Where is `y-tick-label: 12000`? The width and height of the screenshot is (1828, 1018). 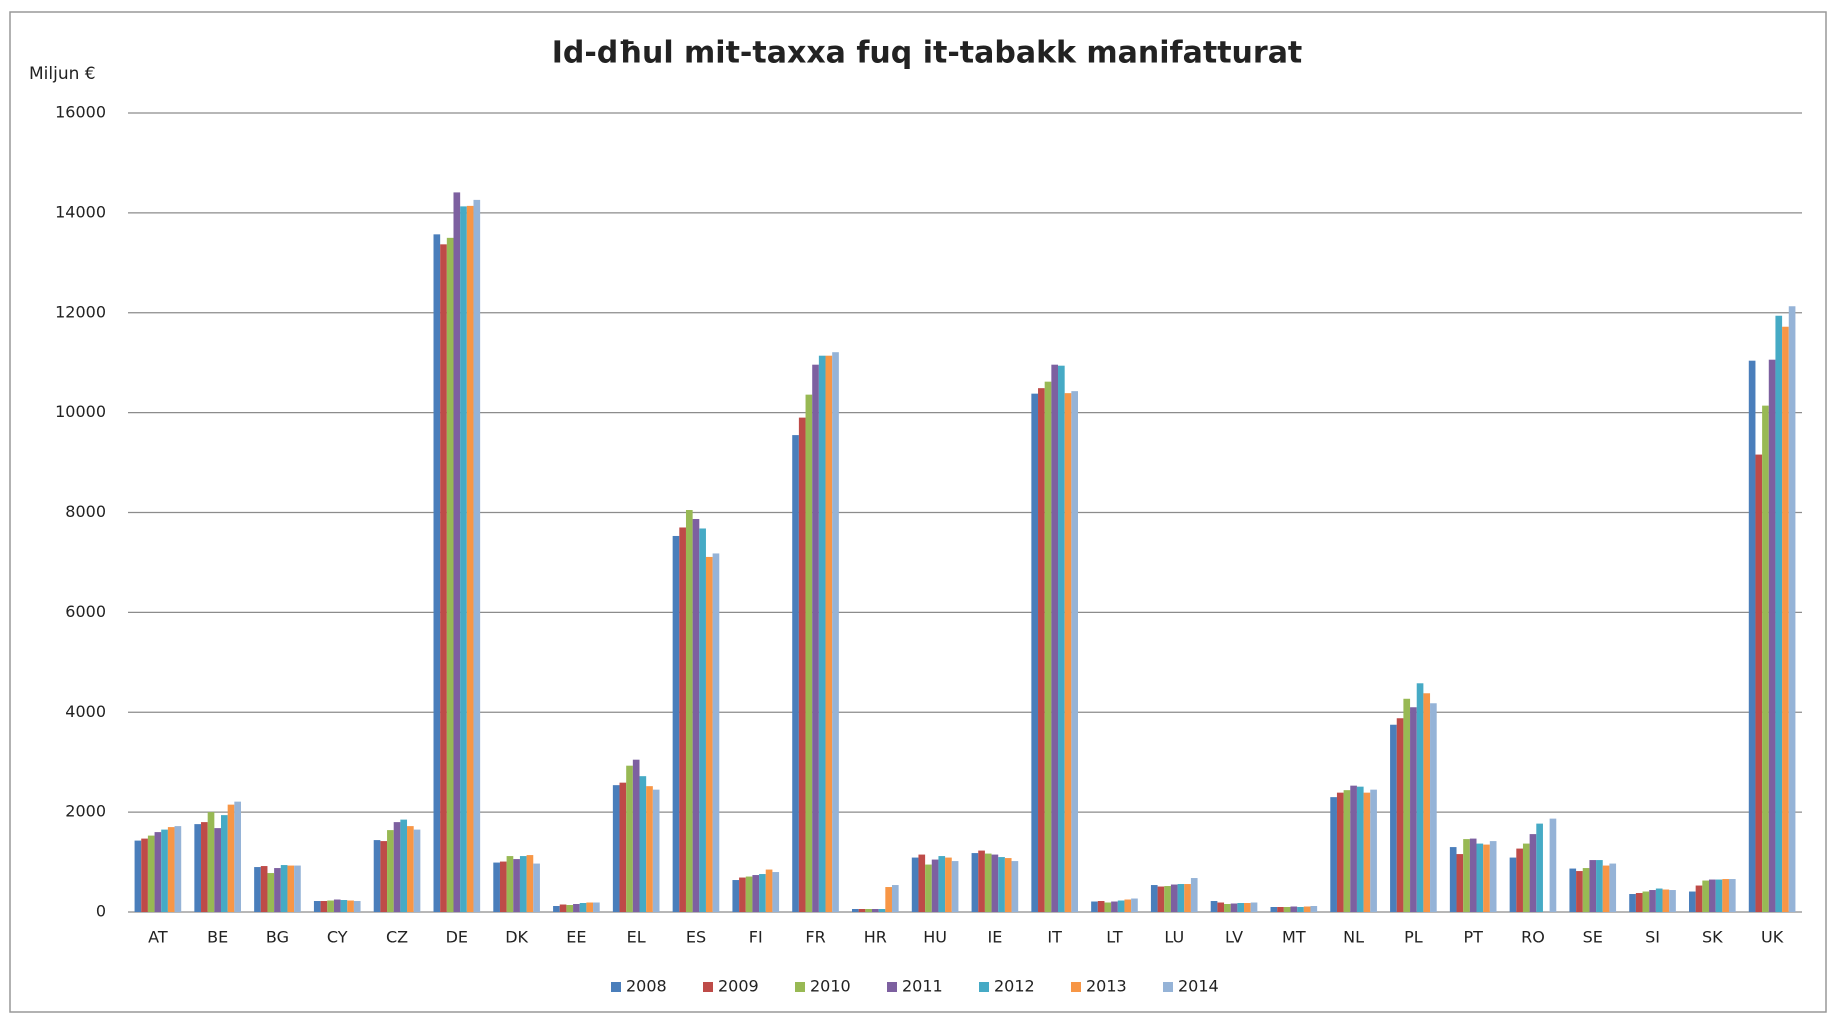
y-tick-label: 12000 is located at coordinates (80, 311).